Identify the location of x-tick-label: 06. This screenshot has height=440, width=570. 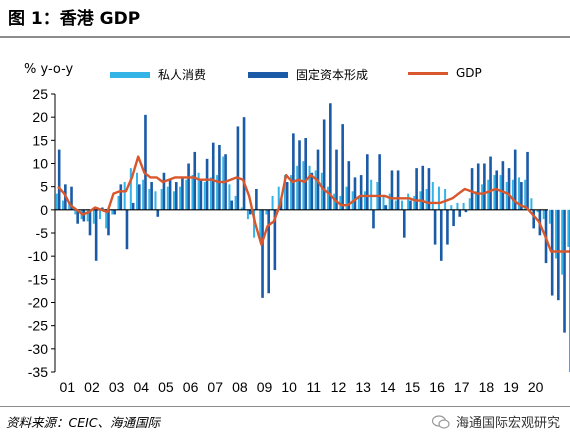
(191, 387).